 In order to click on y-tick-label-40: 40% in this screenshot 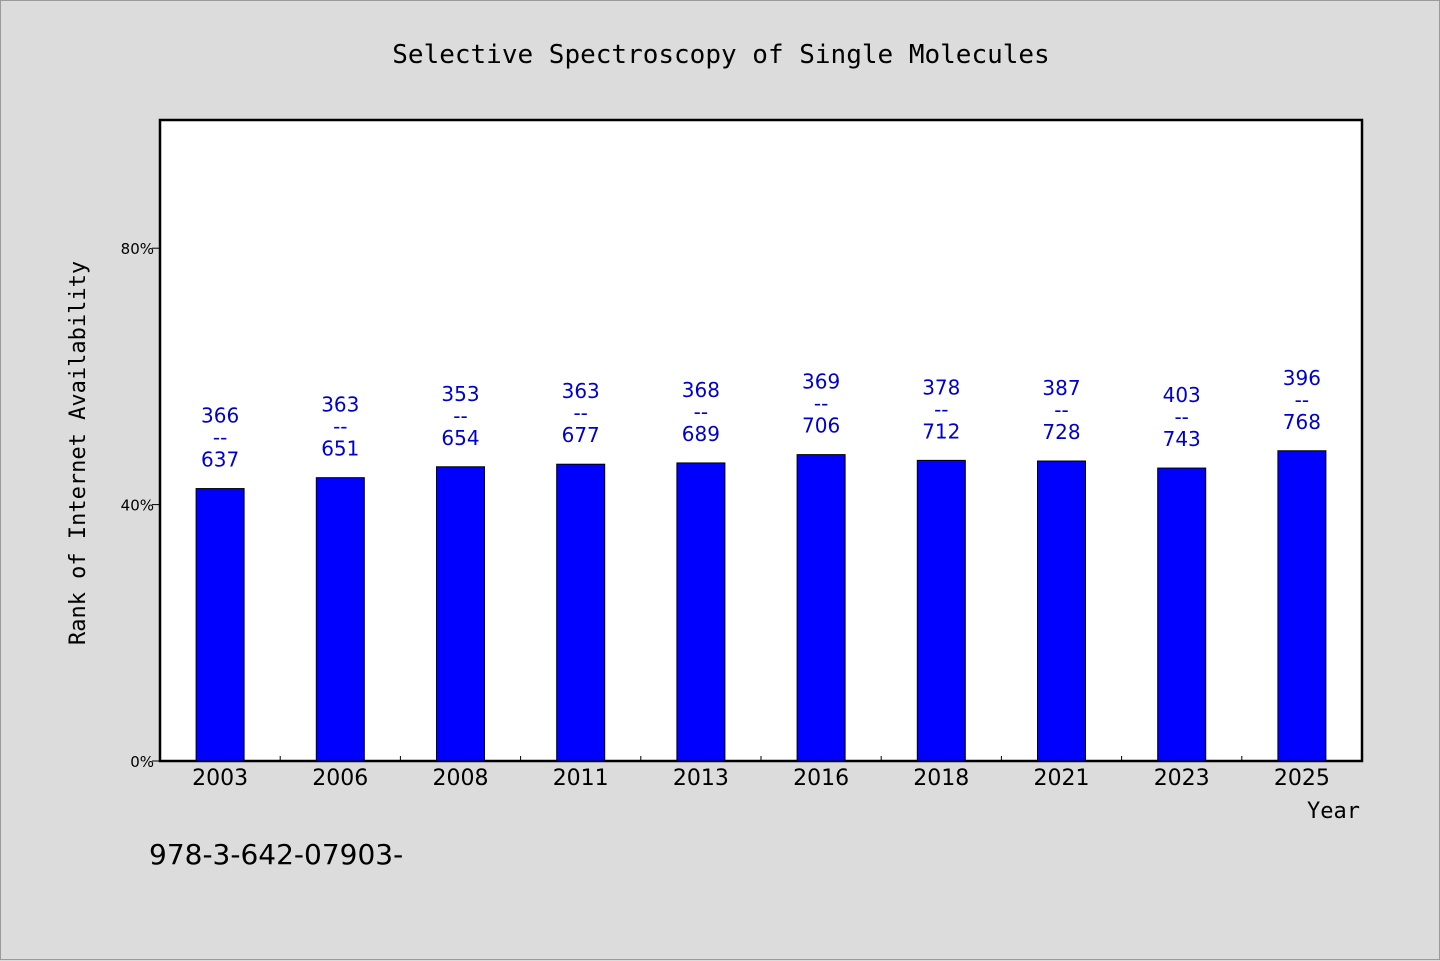, I will do `click(137, 506)`.